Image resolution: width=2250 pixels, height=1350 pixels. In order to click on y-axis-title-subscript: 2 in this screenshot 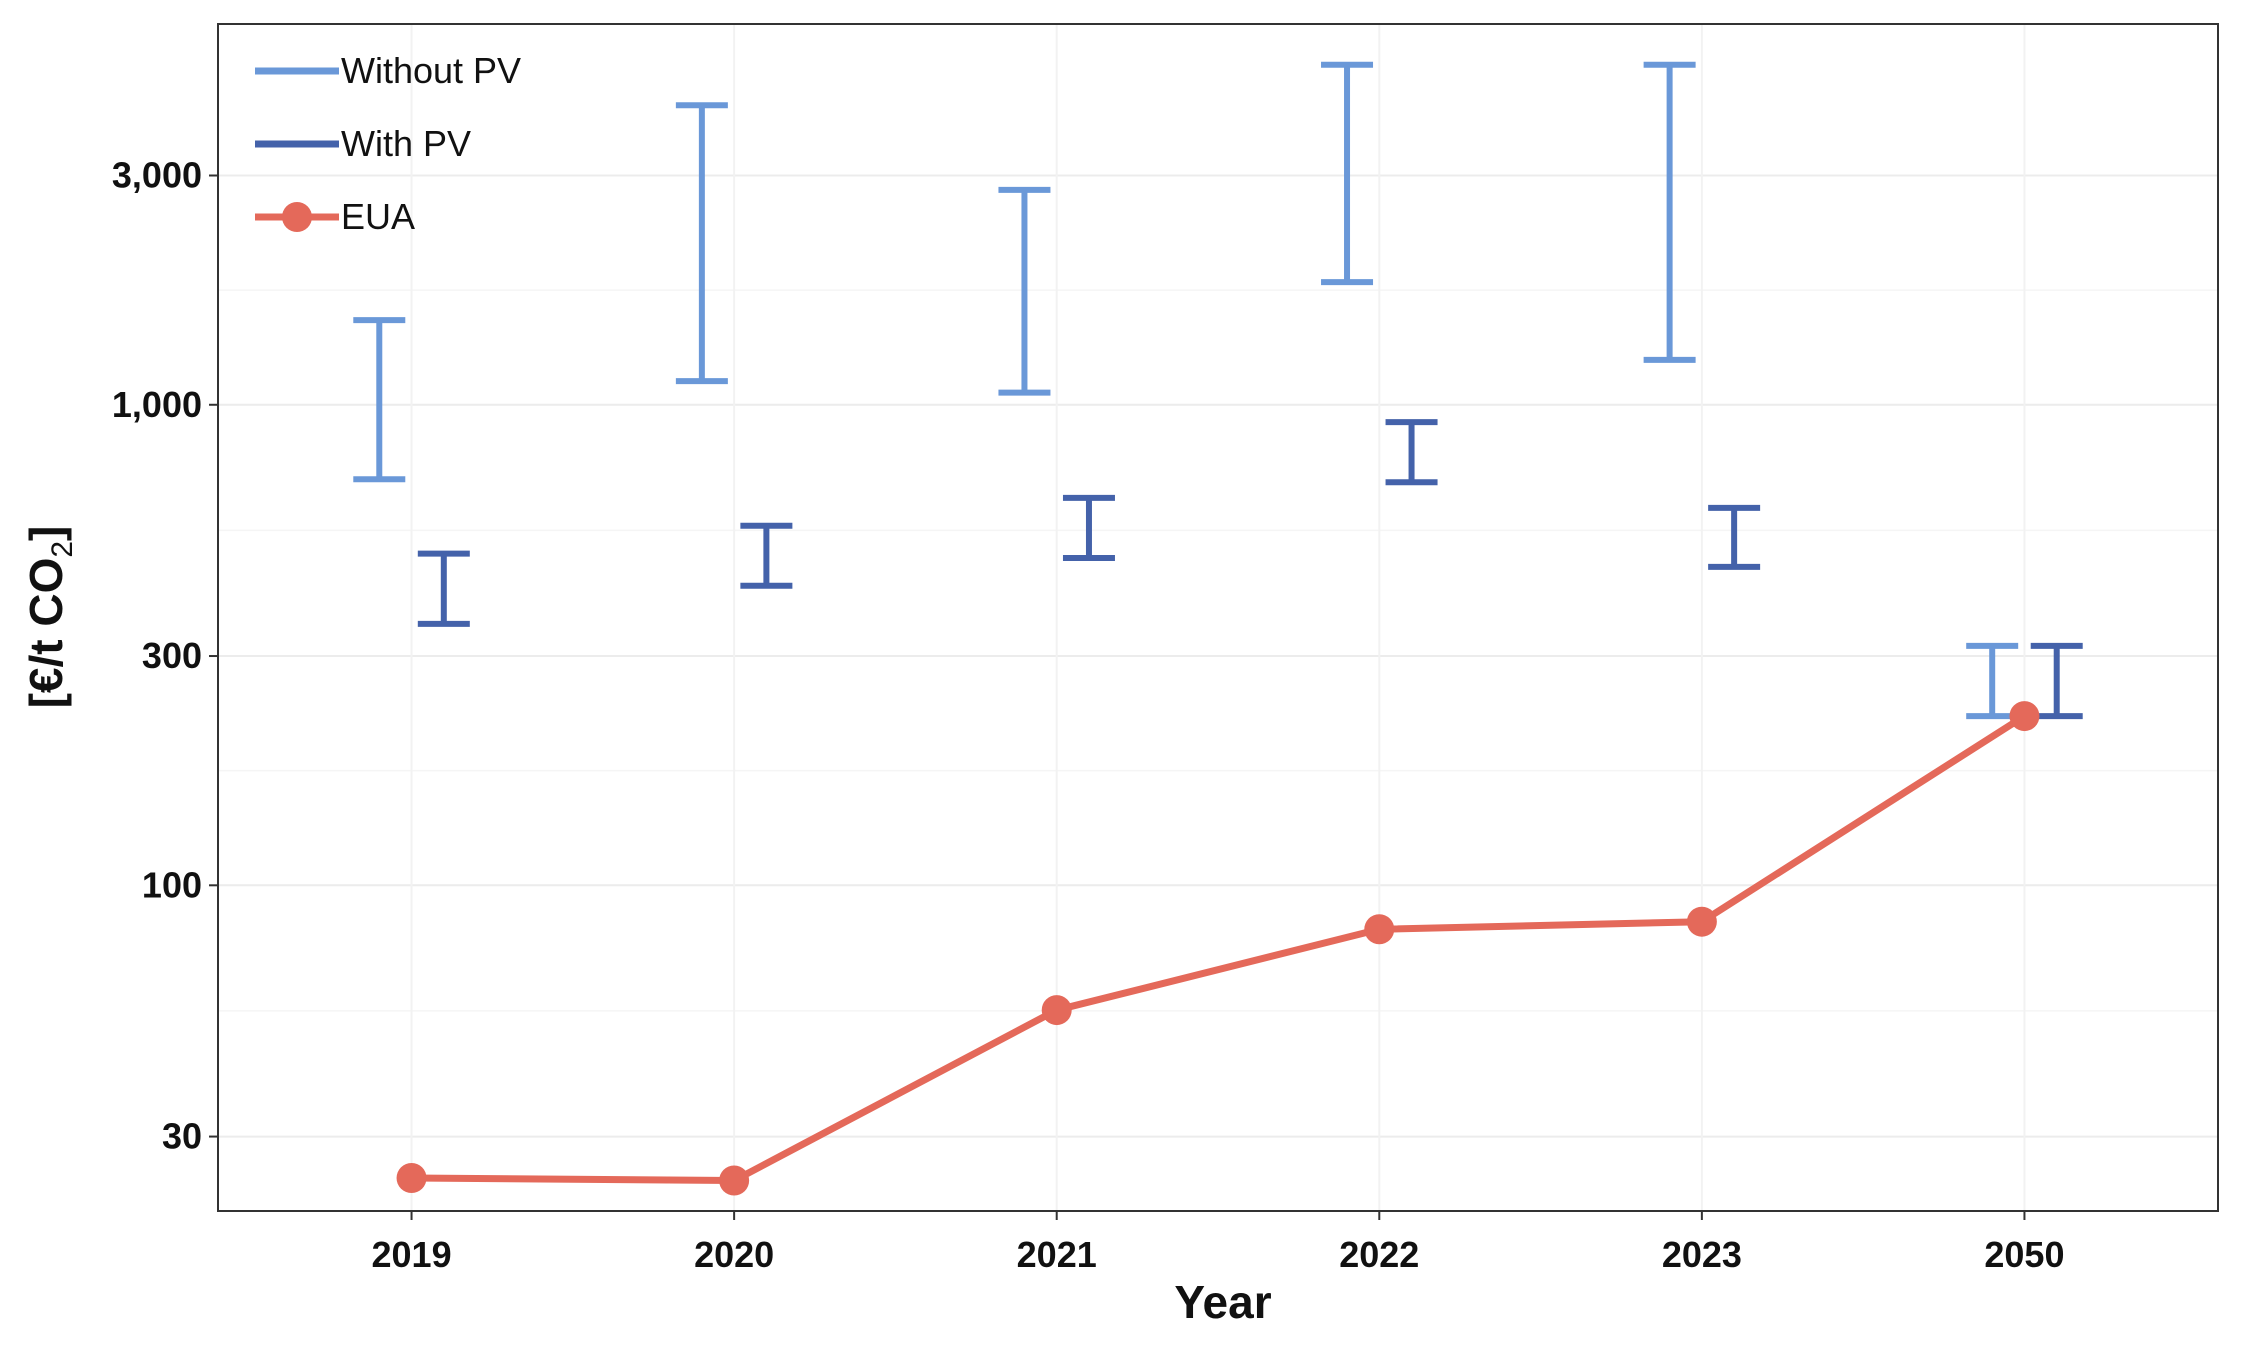, I will do `click(62, 549)`.